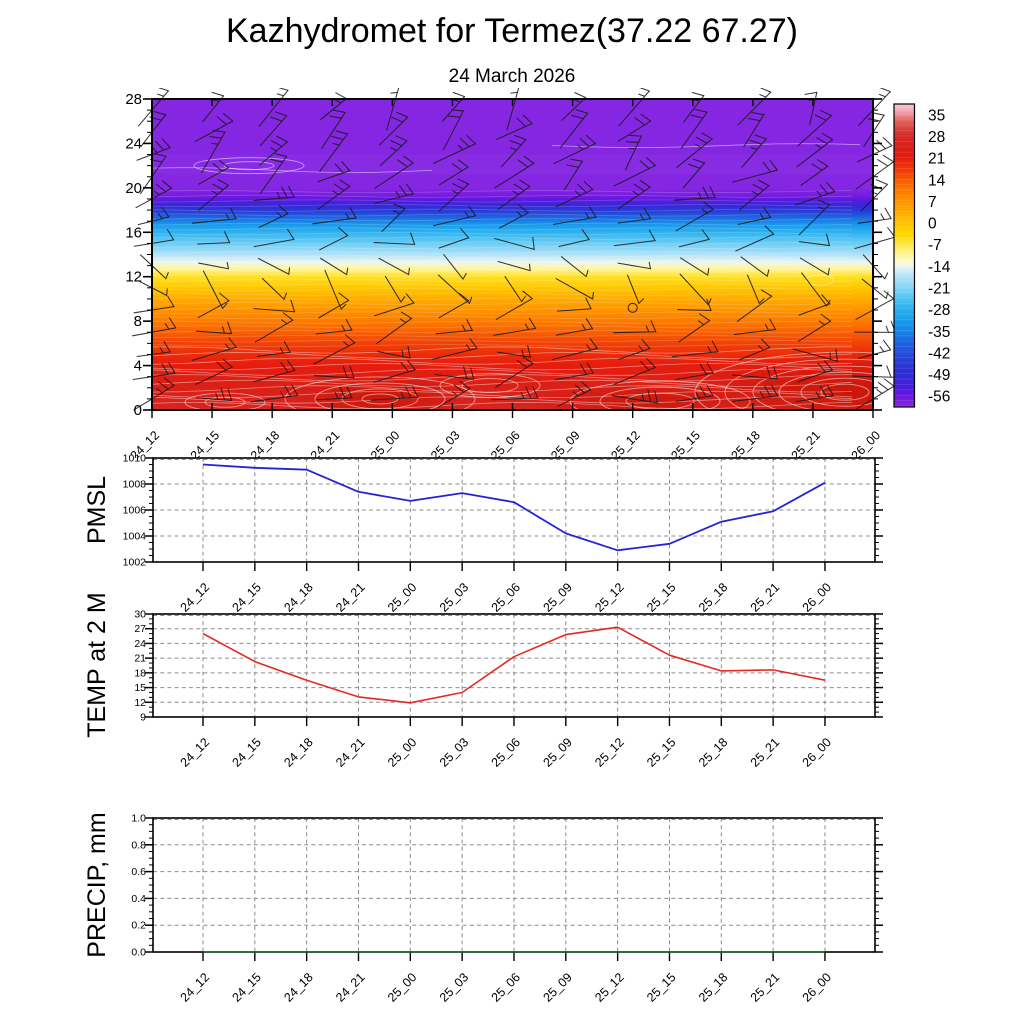 The image size is (1024, 1024). I want to click on colorbar-tick-label: -35, so click(939, 332).